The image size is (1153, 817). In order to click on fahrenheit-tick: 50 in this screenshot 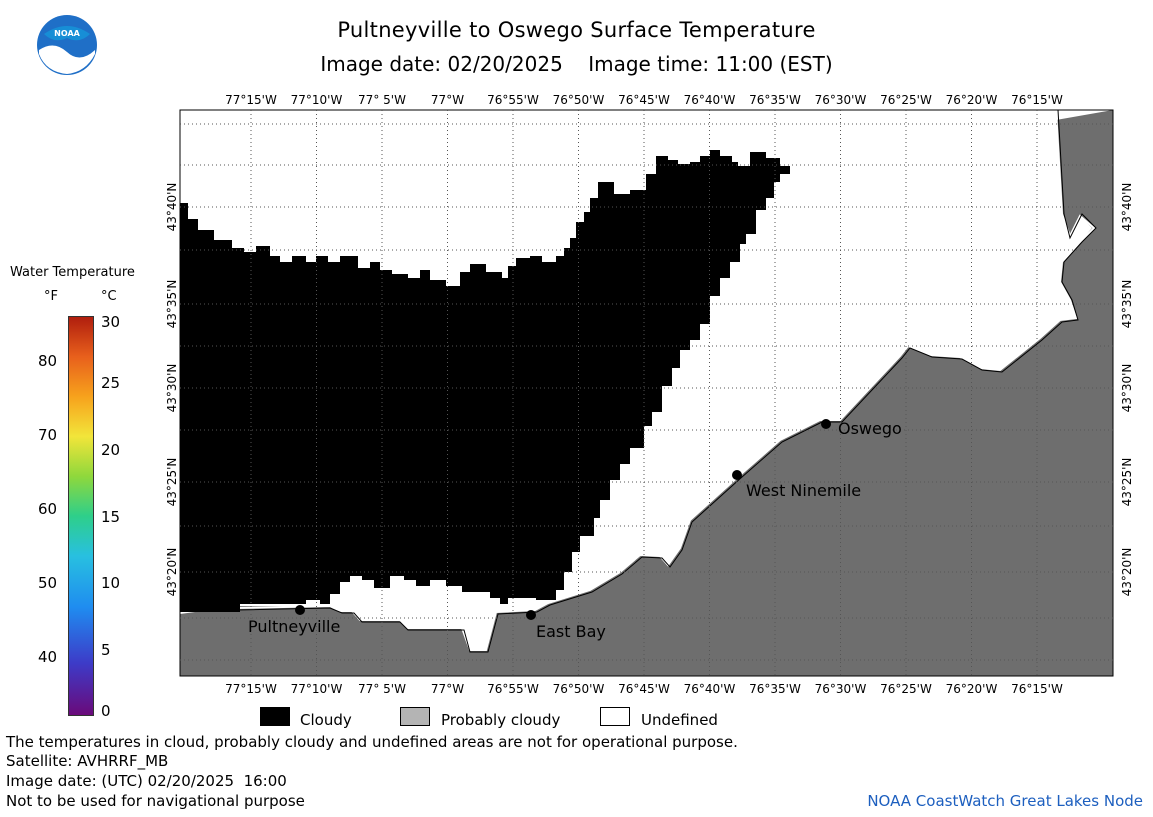, I will do `click(48, 583)`.